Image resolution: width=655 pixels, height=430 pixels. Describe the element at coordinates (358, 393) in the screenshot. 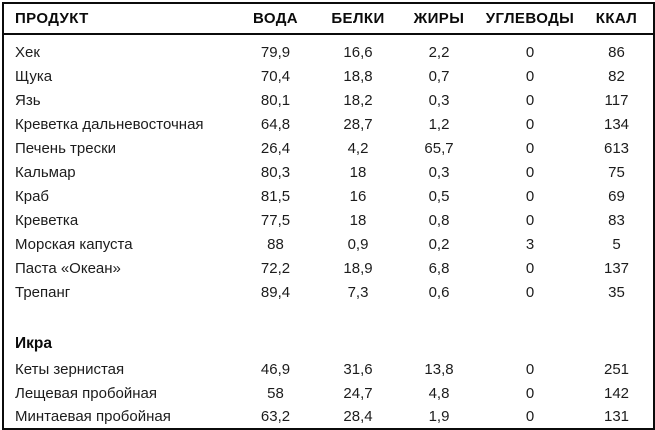

I see `value-cell: 24,7` at that location.